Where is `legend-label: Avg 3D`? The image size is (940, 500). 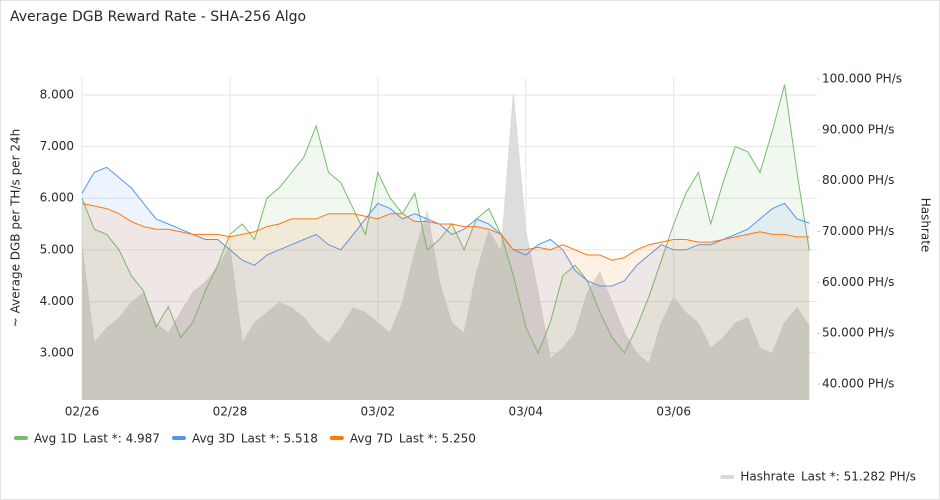
legend-label: Avg 3D is located at coordinates (213, 439).